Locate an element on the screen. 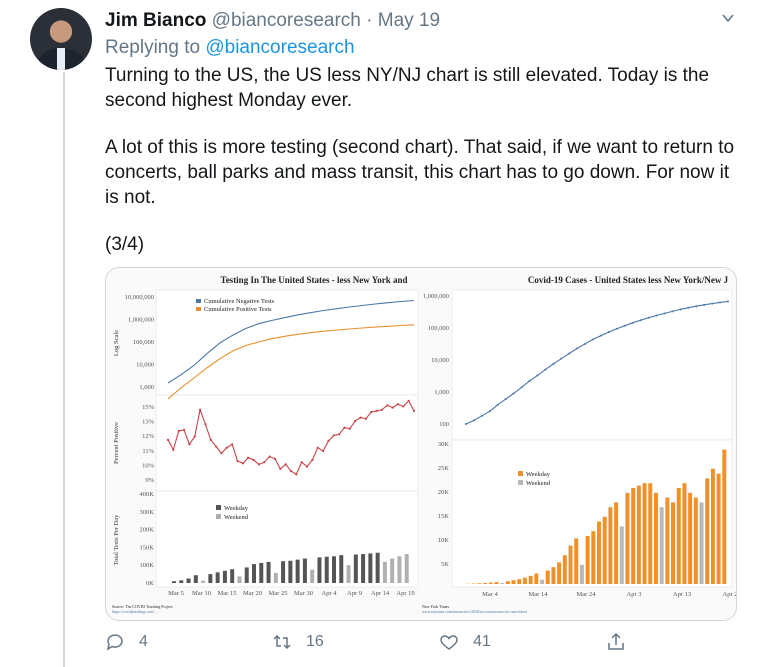  total-tests-label: Total Tests Per Day is located at coordinates (116, 540).